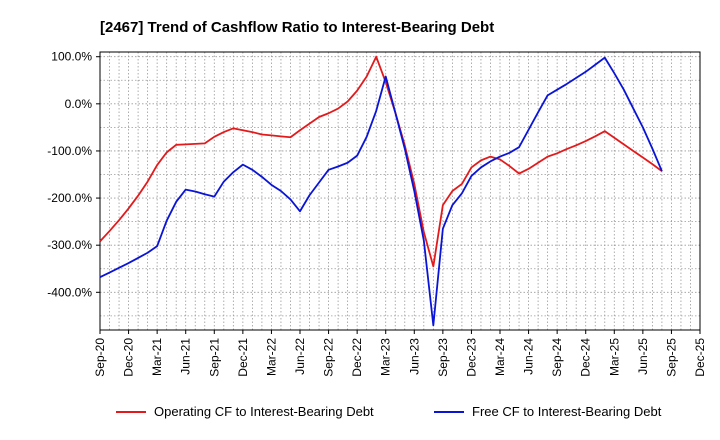  I want to click on x-tick-label: Mar-22, so click(271, 357).